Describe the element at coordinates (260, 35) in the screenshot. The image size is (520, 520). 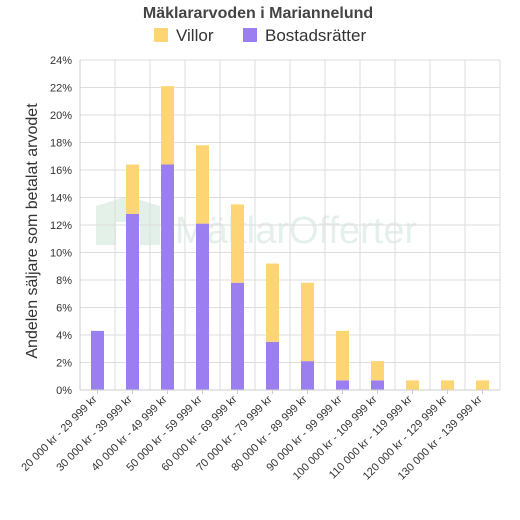
I see `legend: Villor Bostadsrätter` at that location.